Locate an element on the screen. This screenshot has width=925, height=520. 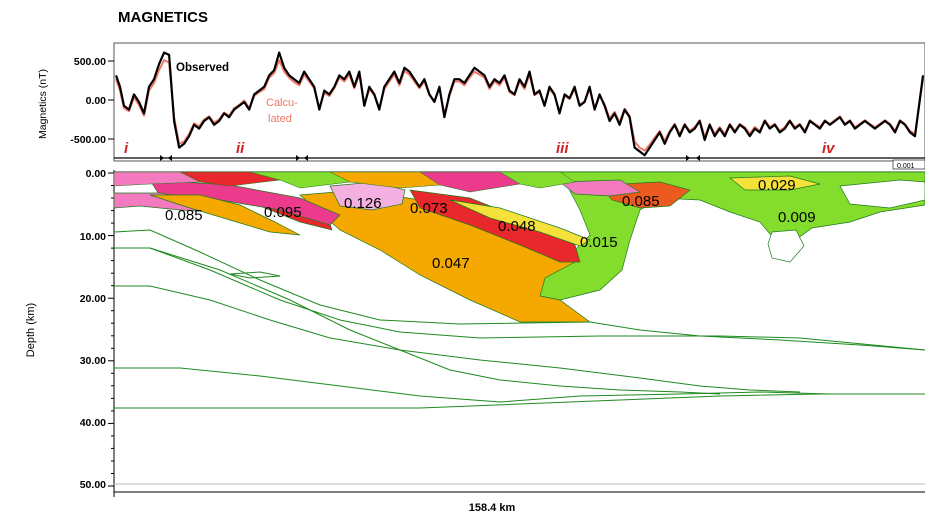
unit-label-0-085-east: 0.085 is located at coordinates (641, 201).